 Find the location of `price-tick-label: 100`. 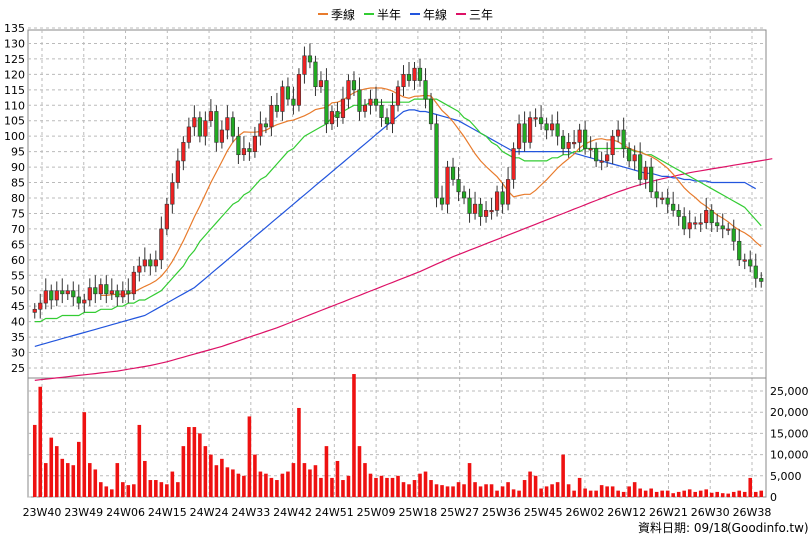

price-tick-label: 100 is located at coordinates (14, 136).